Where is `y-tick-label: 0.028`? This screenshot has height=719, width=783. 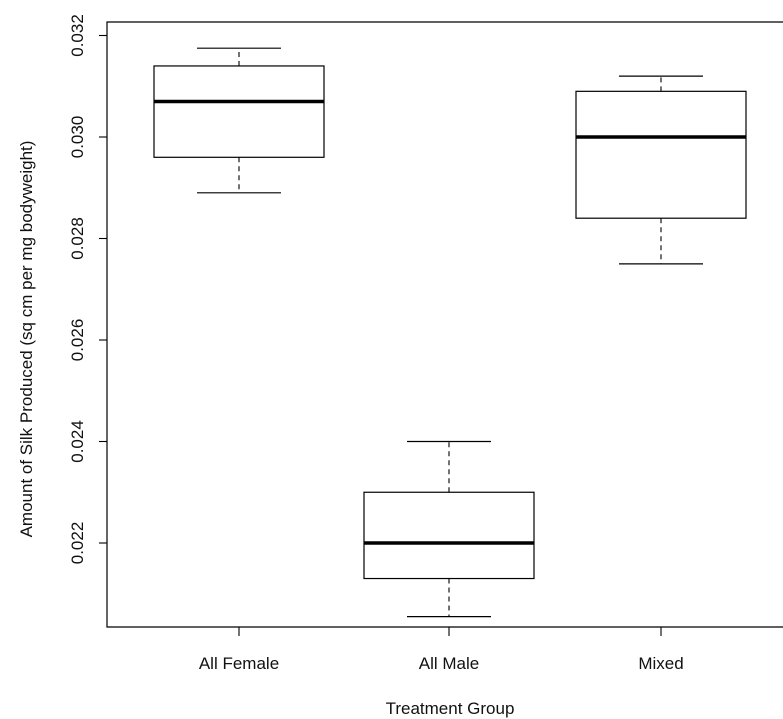 y-tick-label: 0.028 is located at coordinates (77, 238).